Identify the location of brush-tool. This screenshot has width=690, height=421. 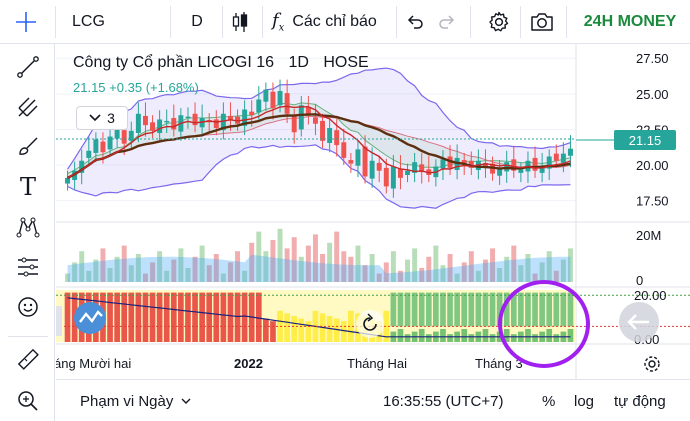
(28, 147).